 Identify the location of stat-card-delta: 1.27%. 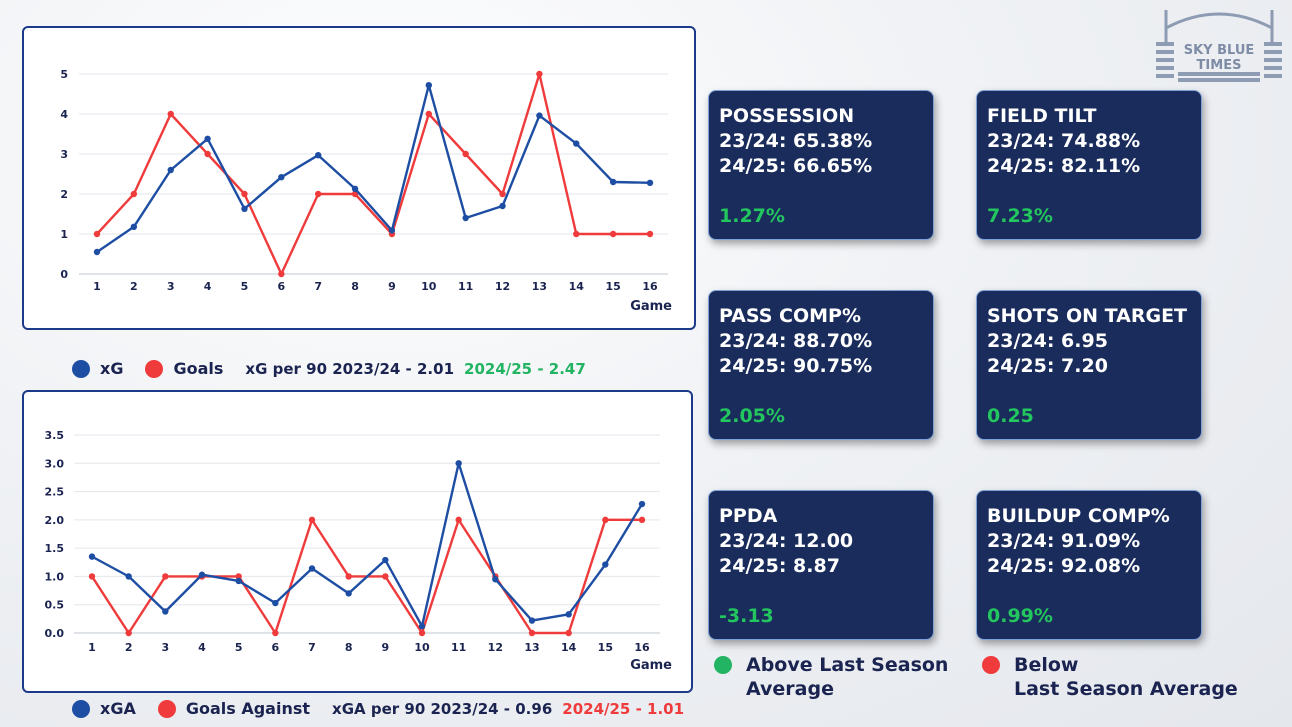
(752, 216).